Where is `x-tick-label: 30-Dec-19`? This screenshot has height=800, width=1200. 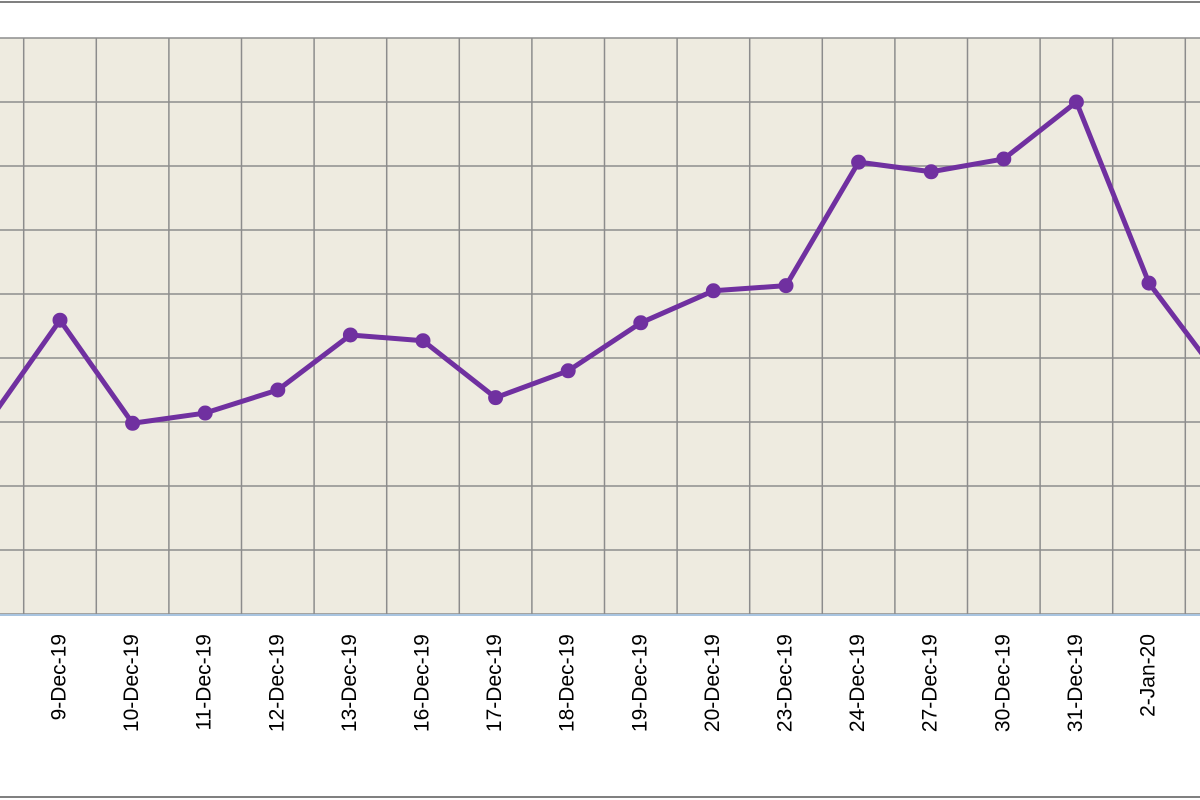
x-tick-label: 30-Dec-19 is located at coordinates (1002, 683).